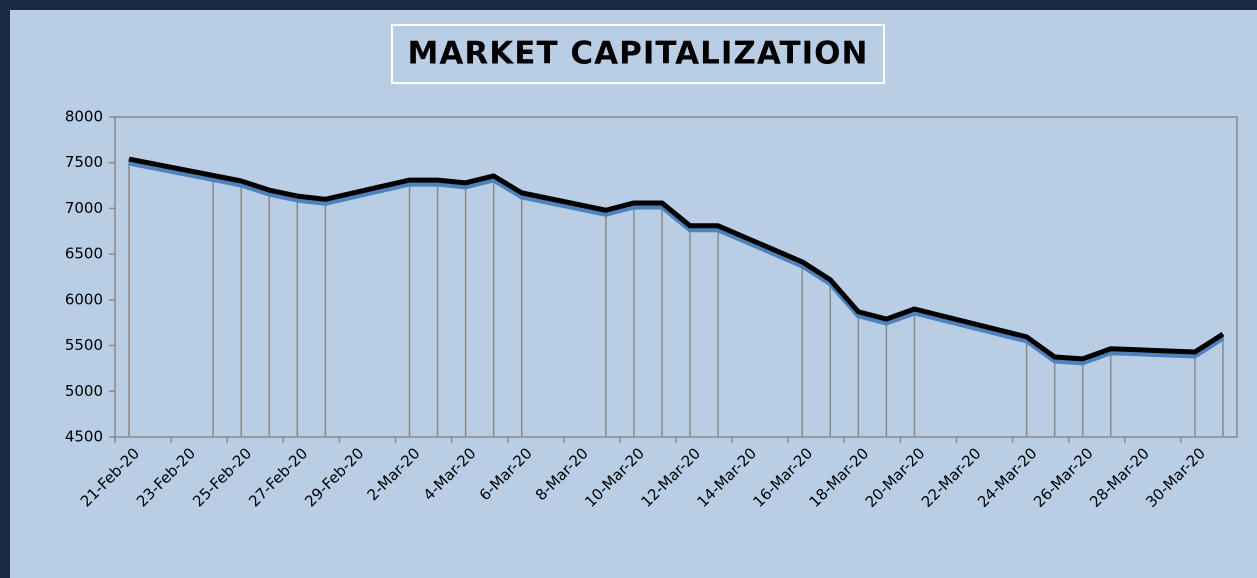 The height and width of the screenshot is (578, 1257). What do you see at coordinates (84, 117) in the screenshot?
I see `y-tick-label: 8000` at bounding box center [84, 117].